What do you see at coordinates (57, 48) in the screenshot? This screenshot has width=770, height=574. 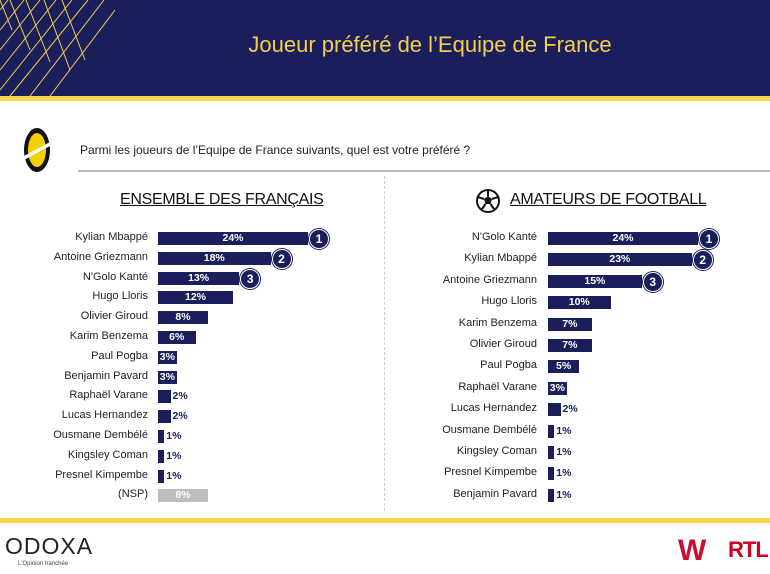 I see `chevron-pattern` at bounding box center [57, 48].